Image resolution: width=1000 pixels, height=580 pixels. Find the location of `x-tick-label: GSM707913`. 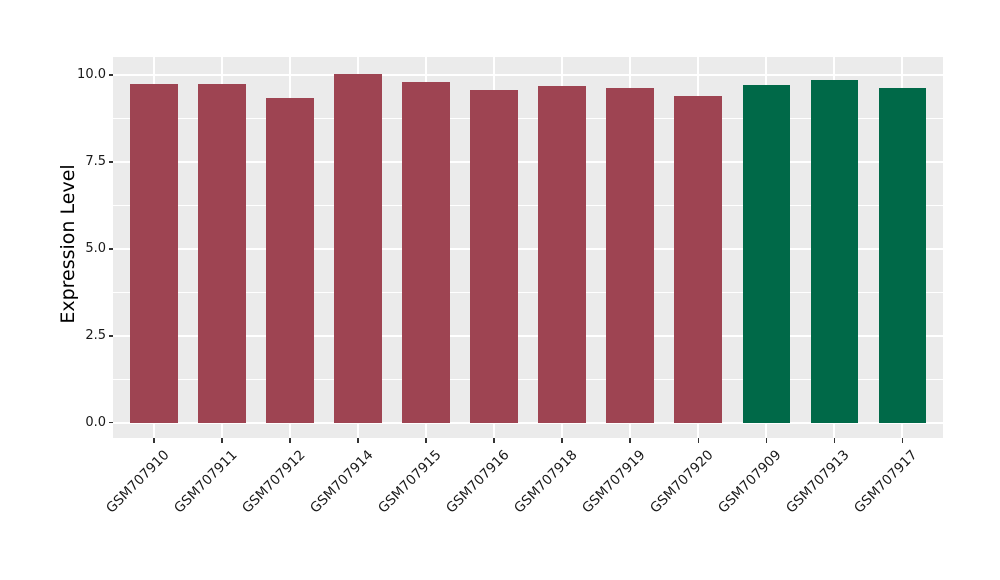

x-tick-label: GSM707913 is located at coordinates (818, 482).